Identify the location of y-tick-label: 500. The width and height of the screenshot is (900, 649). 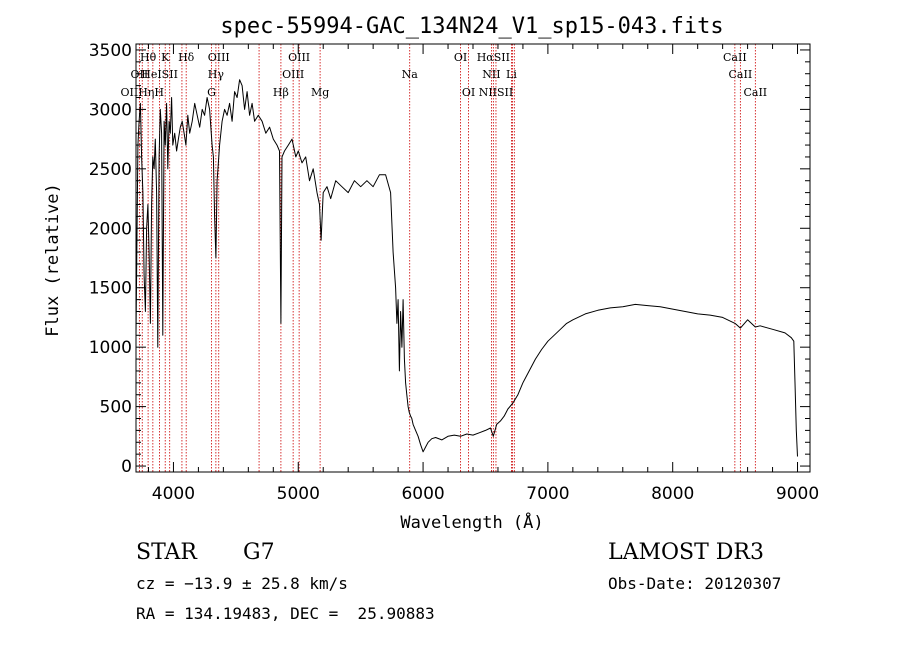
(116, 408).